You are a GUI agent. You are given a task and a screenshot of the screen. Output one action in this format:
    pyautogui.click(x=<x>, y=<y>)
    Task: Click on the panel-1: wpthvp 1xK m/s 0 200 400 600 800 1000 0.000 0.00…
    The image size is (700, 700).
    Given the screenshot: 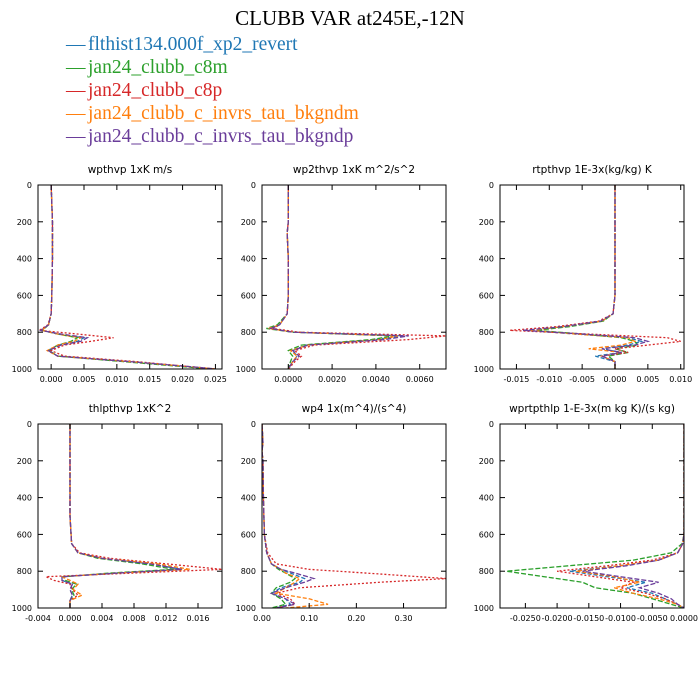 What is the action you would take?
    pyautogui.click(x=119, y=274)
    